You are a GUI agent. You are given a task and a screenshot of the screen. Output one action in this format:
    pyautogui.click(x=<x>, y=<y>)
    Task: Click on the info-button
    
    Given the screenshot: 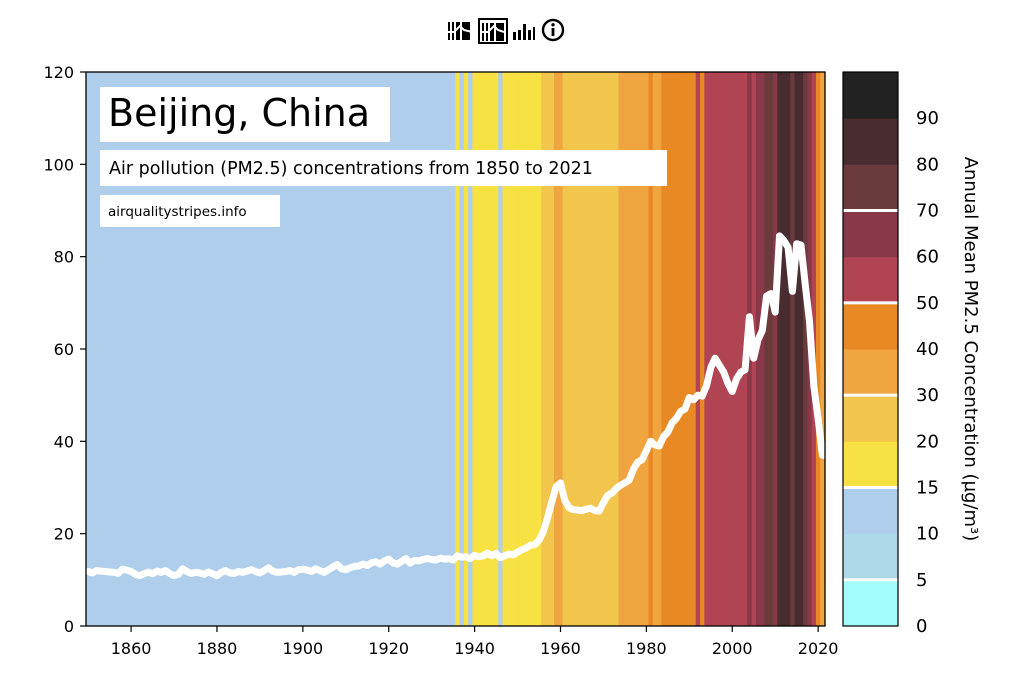 What is the action you would take?
    pyautogui.click(x=553, y=30)
    